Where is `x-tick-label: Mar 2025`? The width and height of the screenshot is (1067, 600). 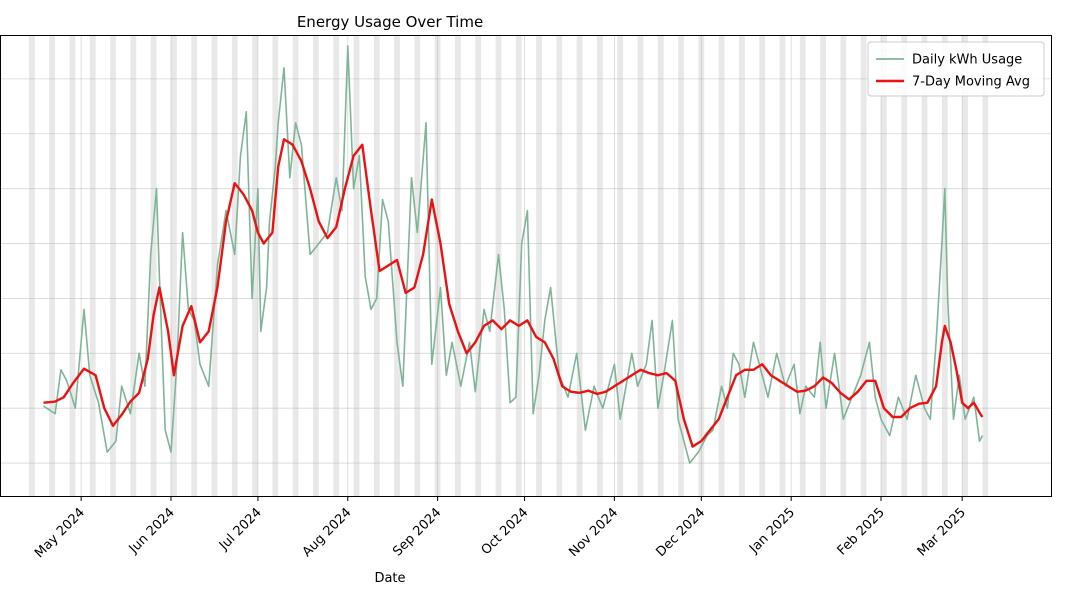
x-tick-label: Mar 2025 is located at coordinates (942, 532).